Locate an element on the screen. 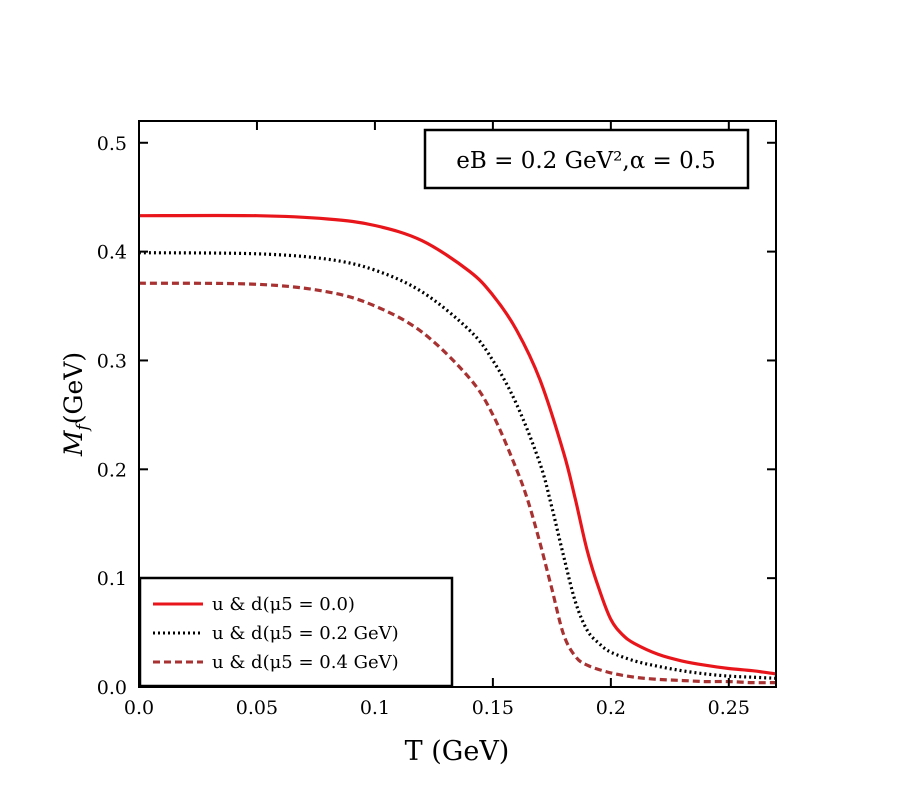 Image resolution: width=913 pixels, height=812 pixels. y-axis-title-main: M is located at coordinates (73, 443).